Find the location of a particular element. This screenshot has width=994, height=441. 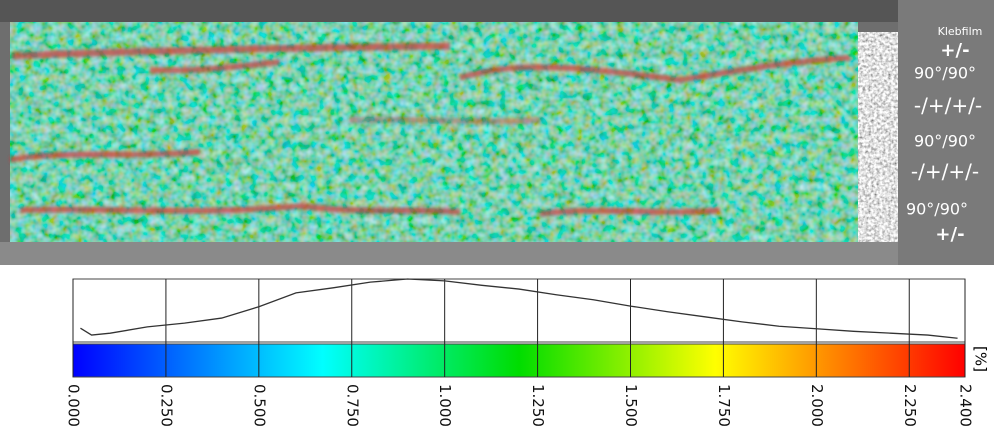

unit-label: [%] is located at coordinates (981, 359).